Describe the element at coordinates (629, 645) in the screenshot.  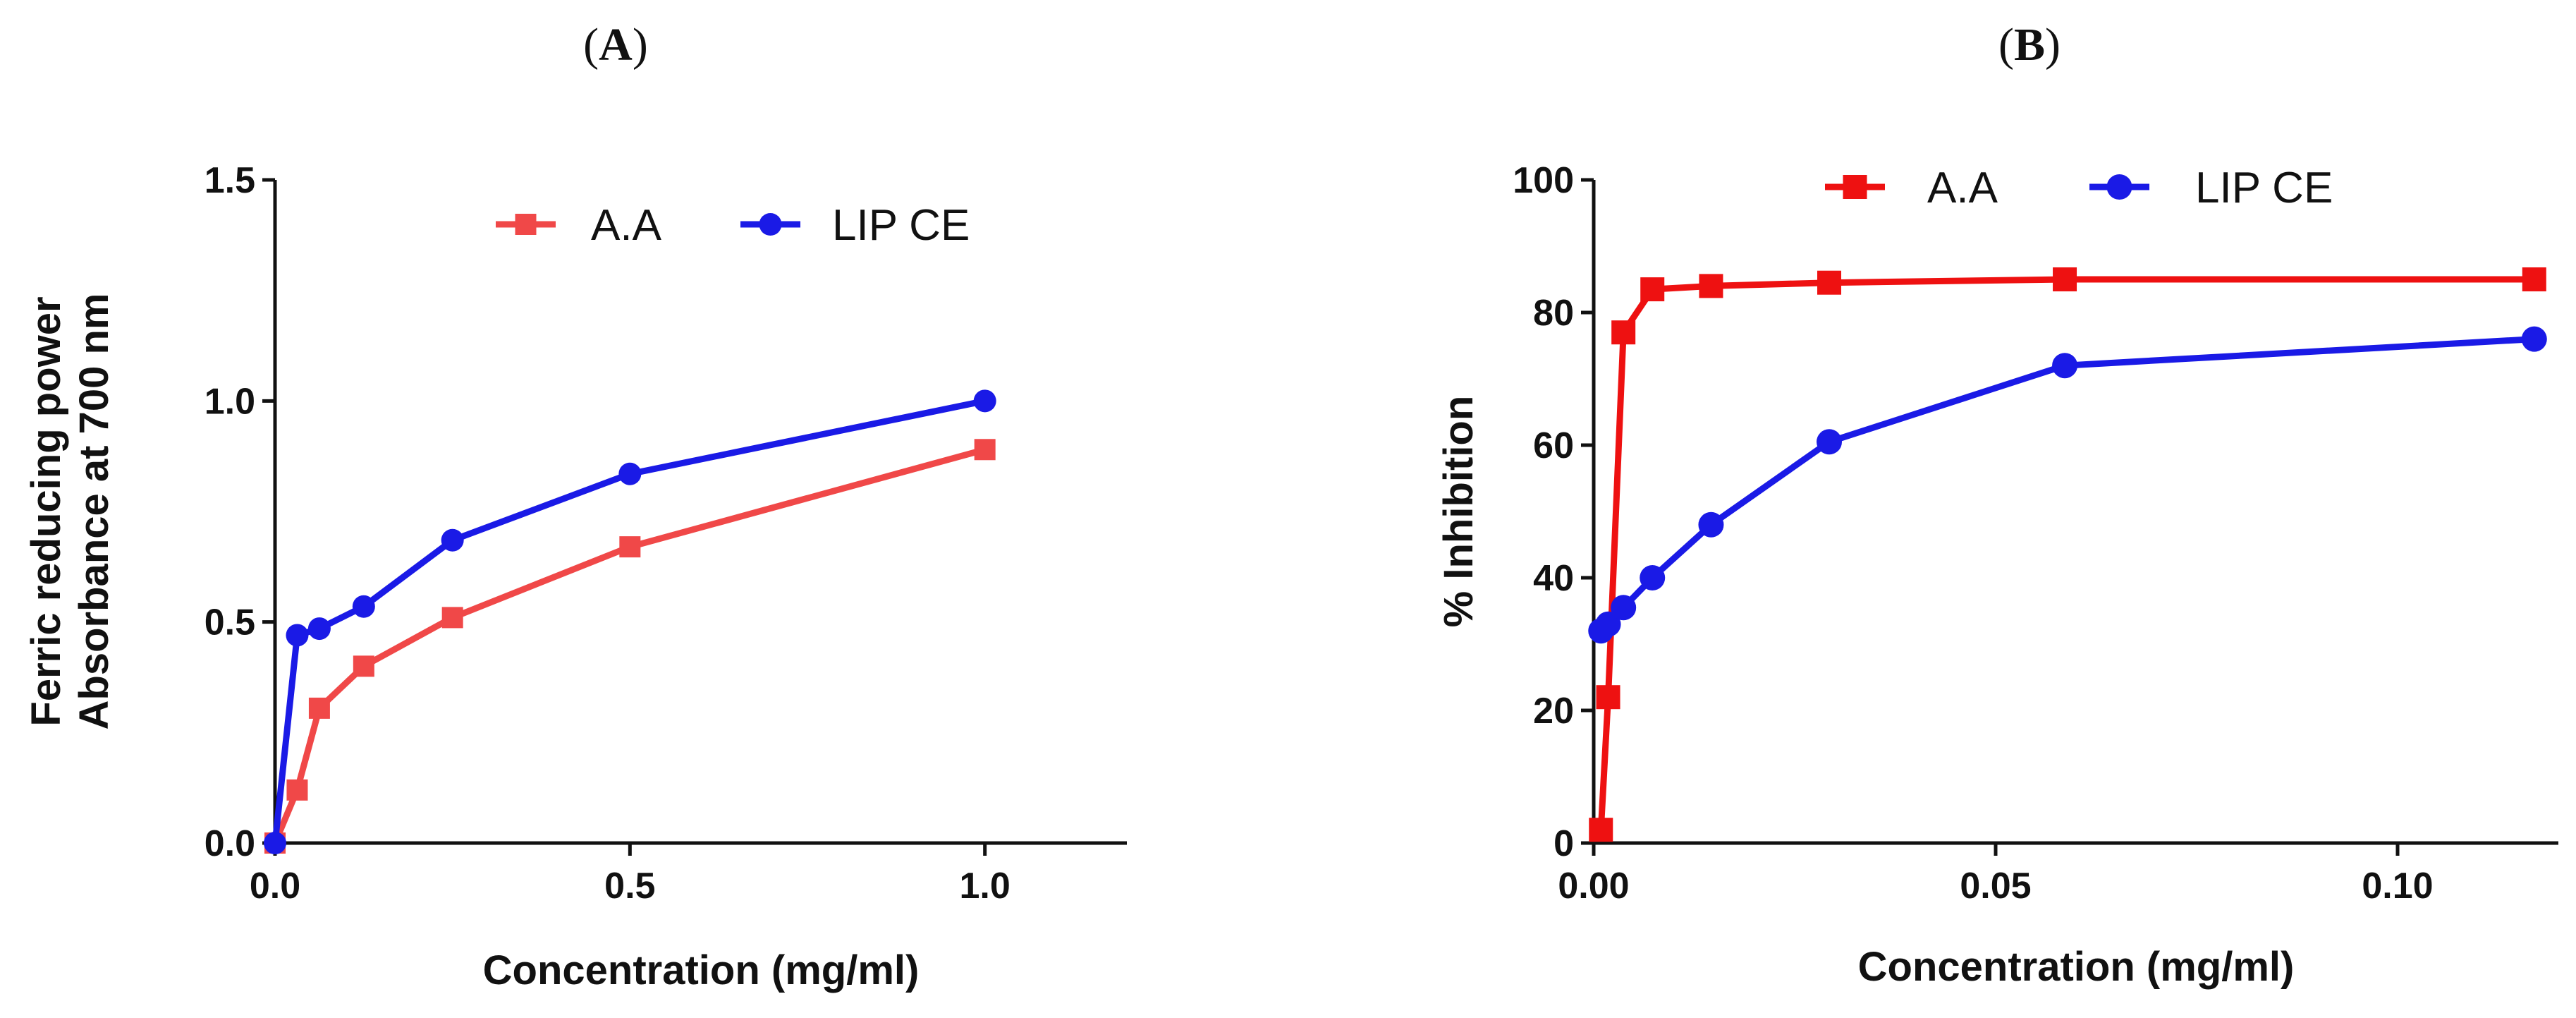
I see `series-line-a-a` at that location.